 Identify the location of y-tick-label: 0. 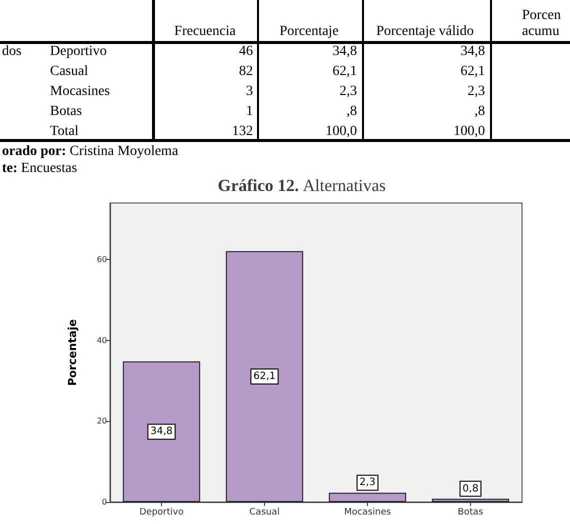
(104, 502).